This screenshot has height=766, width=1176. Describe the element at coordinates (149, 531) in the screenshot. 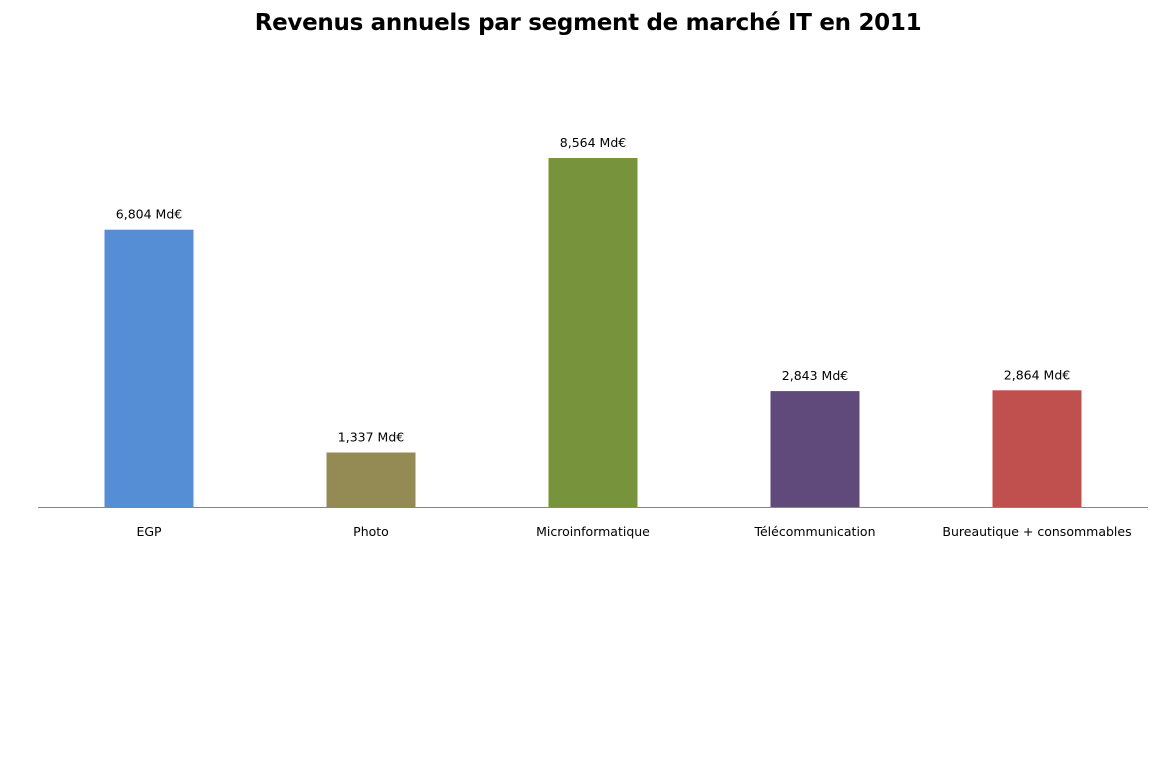

I see `category-label-egp: EGP` at that location.